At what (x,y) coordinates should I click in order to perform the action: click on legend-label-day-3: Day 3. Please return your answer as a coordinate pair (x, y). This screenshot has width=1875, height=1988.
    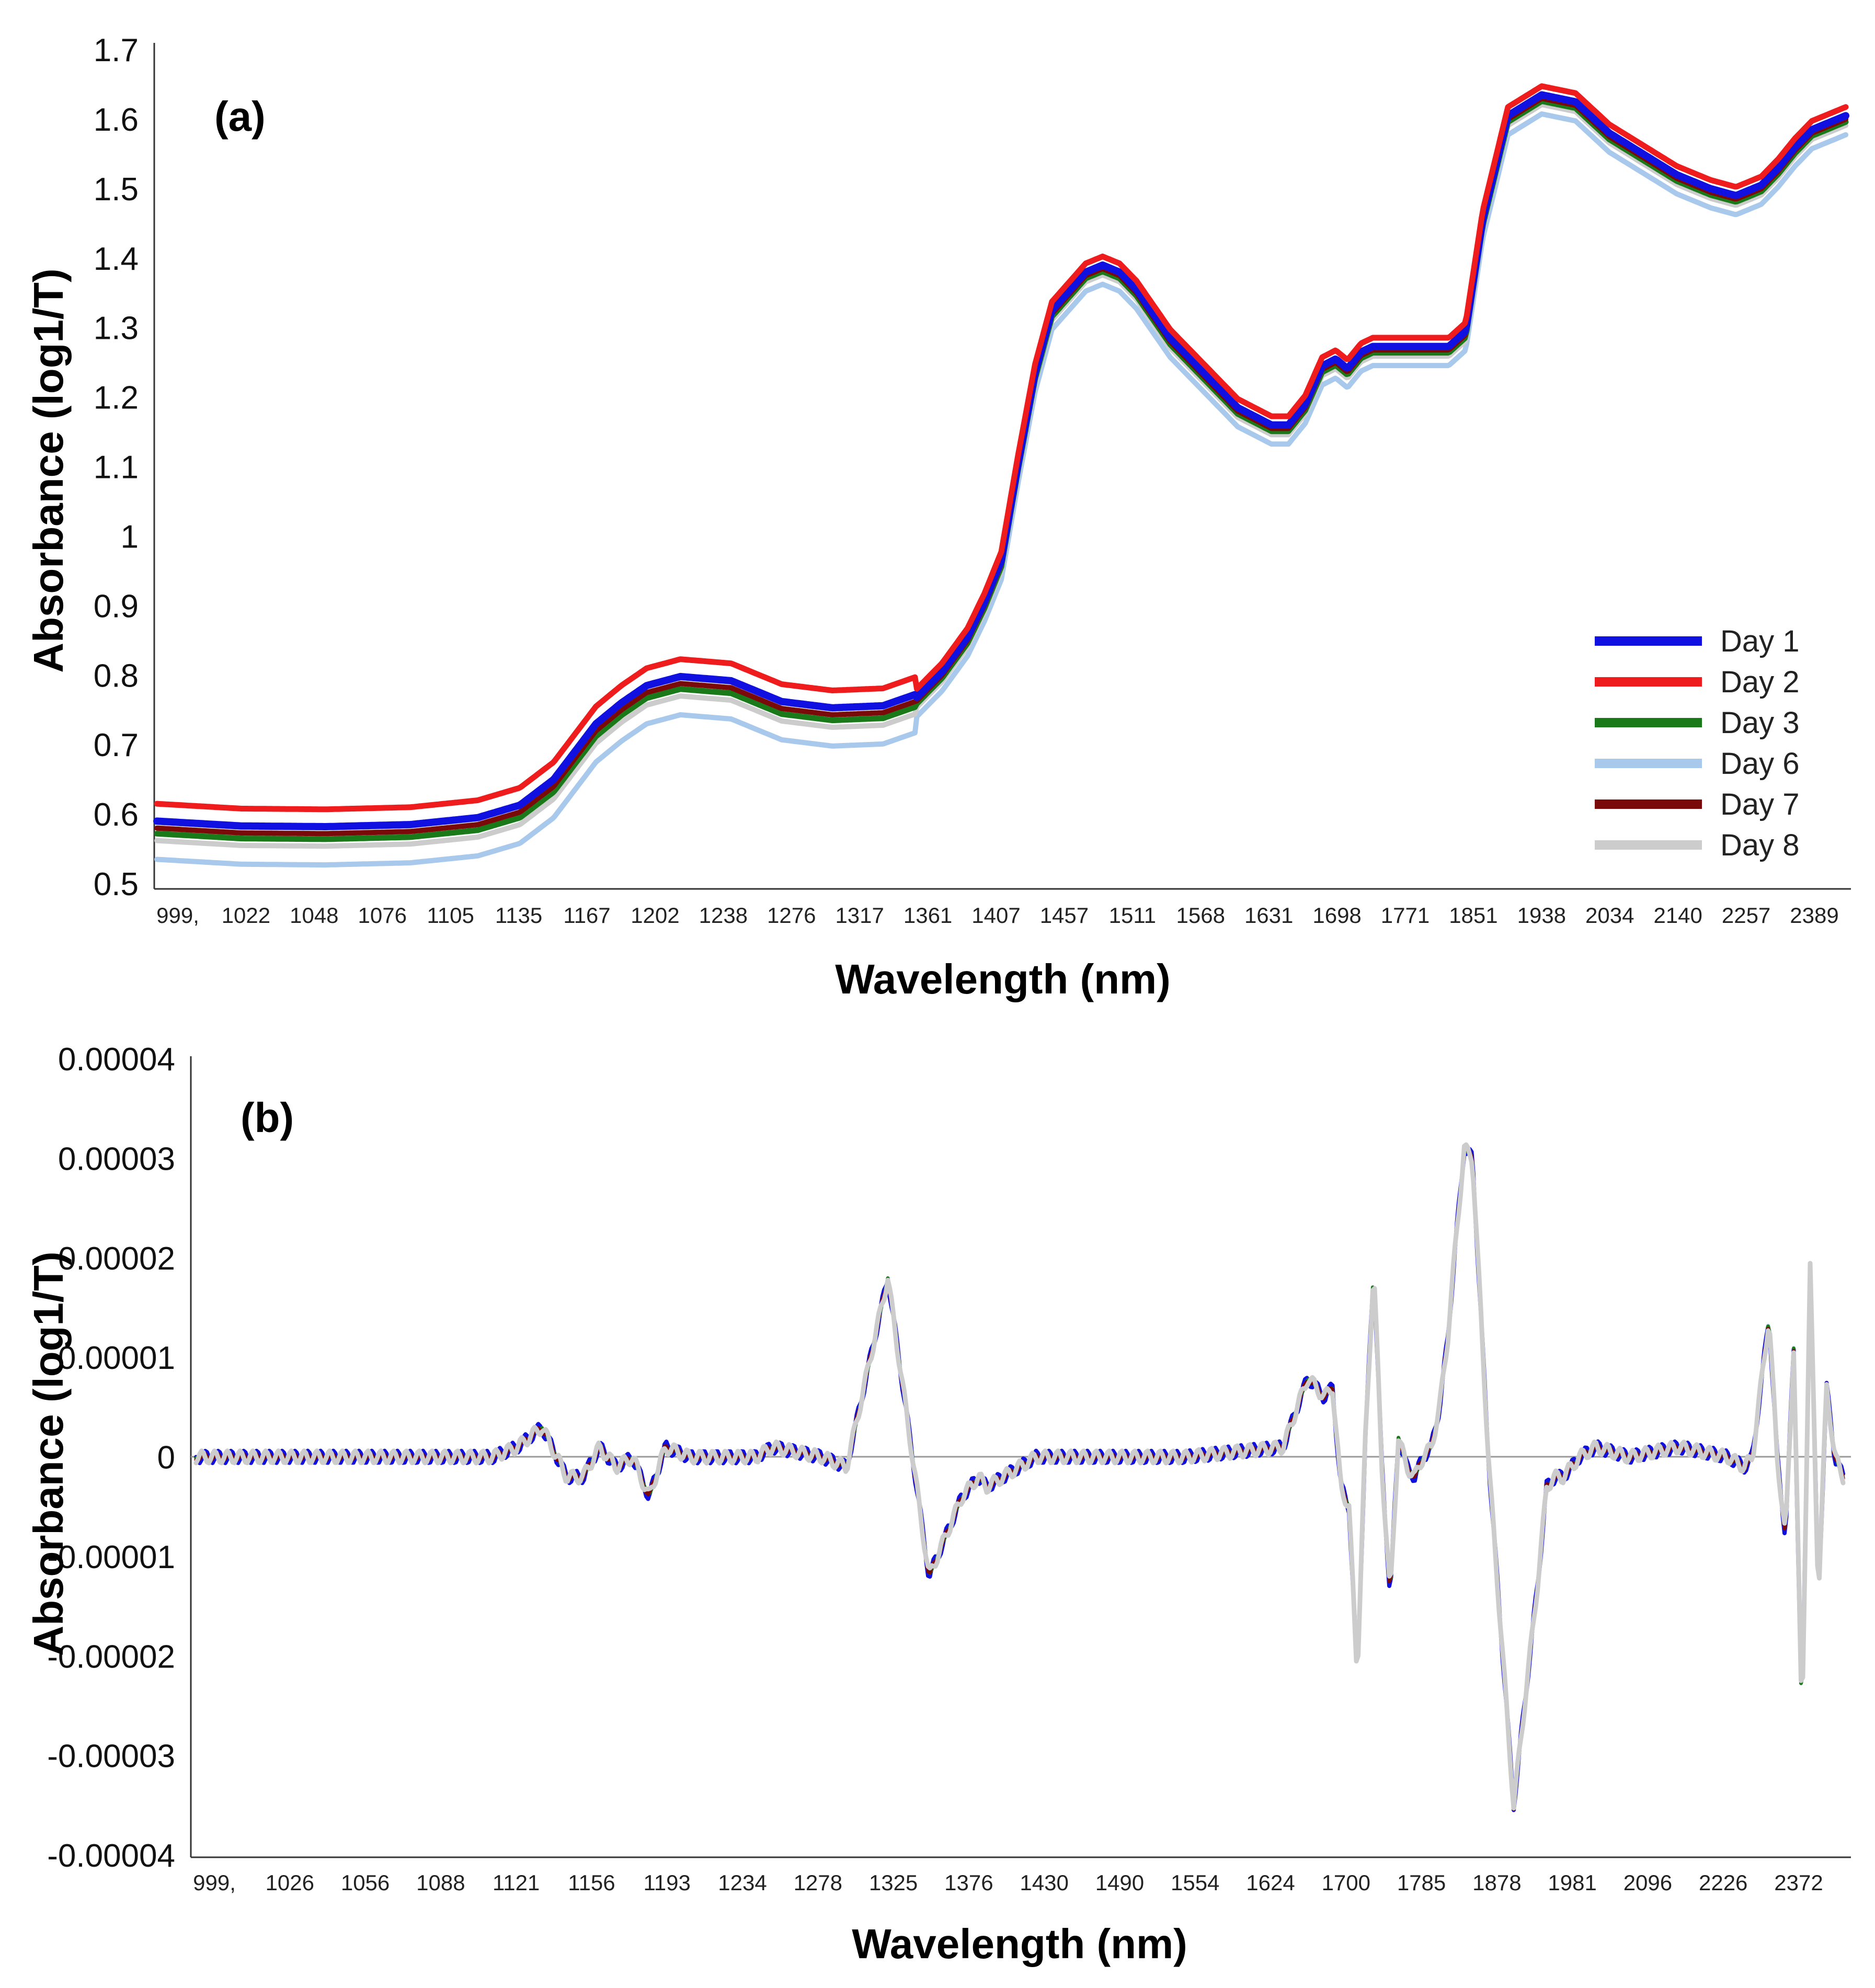
    Looking at the image, I should click on (1760, 723).